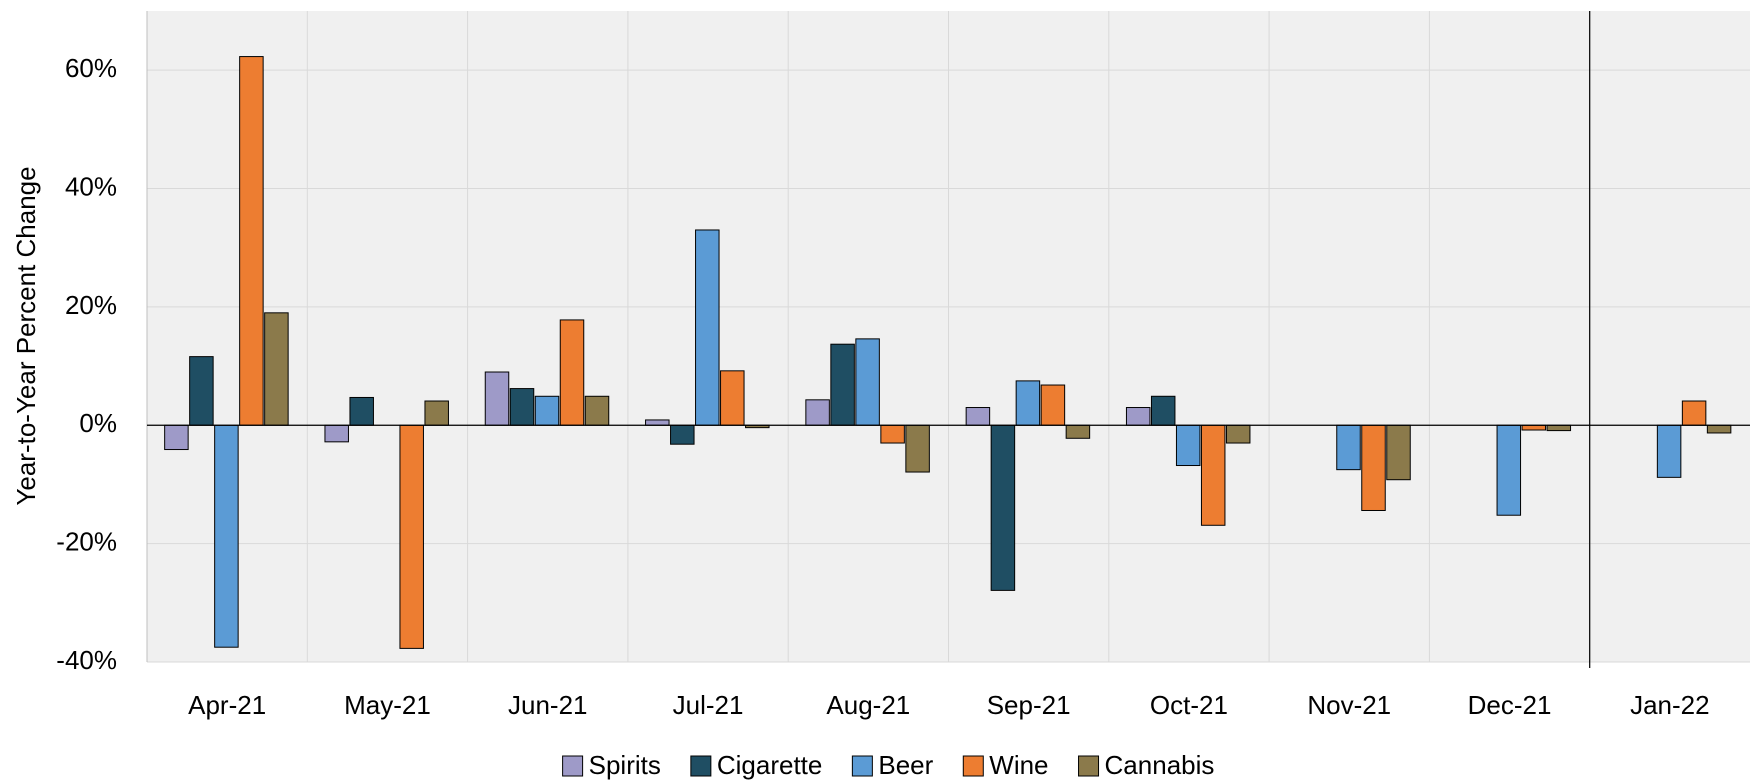 This screenshot has width=1750, height=784. What do you see at coordinates (1349, 705) in the screenshot?
I see `x-tick-label: Nov-21` at bounding box center [1349, 705].